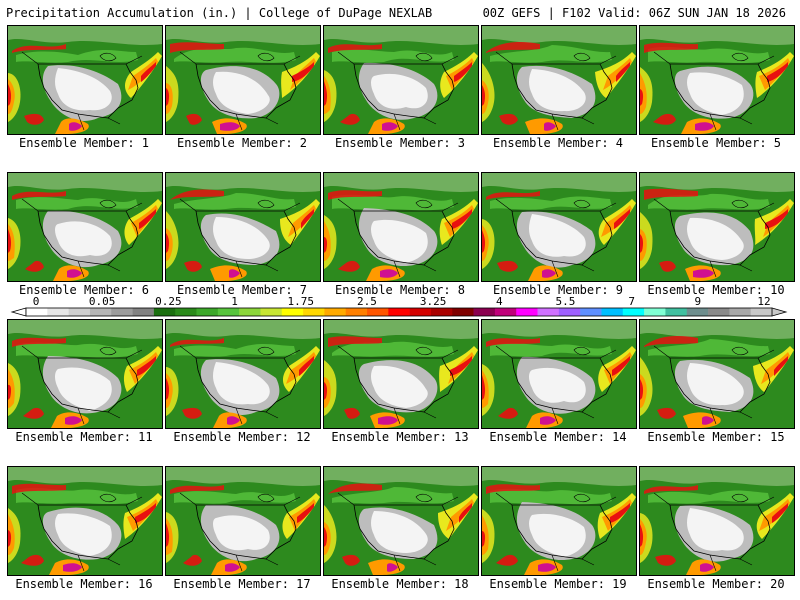 The height and width of the screenshot is (600, 800). I want to click on colorbar-left-arrow, so click(18, 312).